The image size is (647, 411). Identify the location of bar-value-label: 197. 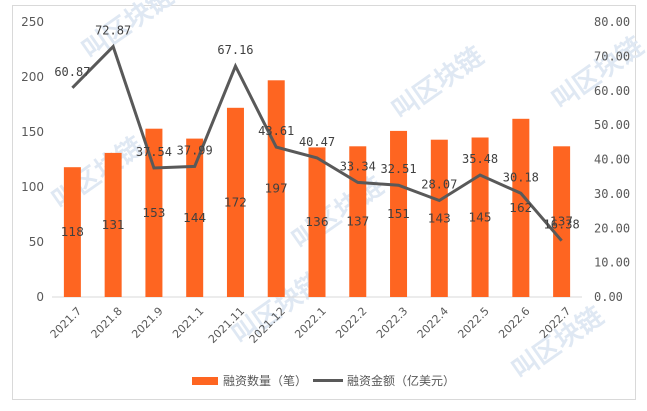
(276, 189).